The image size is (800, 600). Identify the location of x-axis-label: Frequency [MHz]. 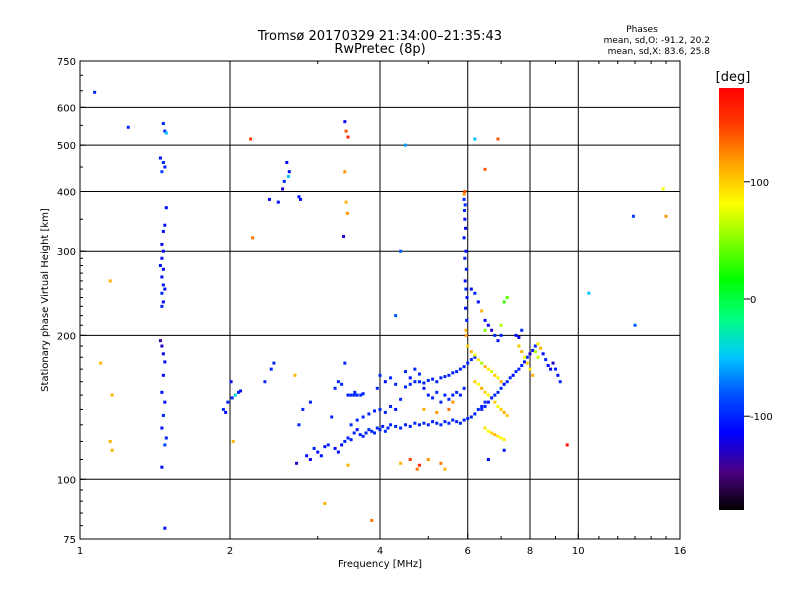
(380, 564).